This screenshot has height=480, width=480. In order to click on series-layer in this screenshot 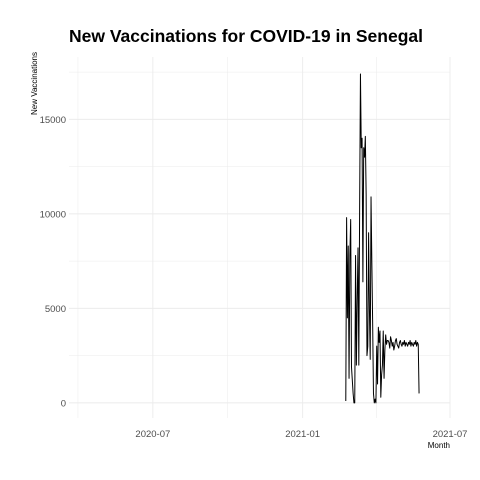, I will do `click(382, 238)`.